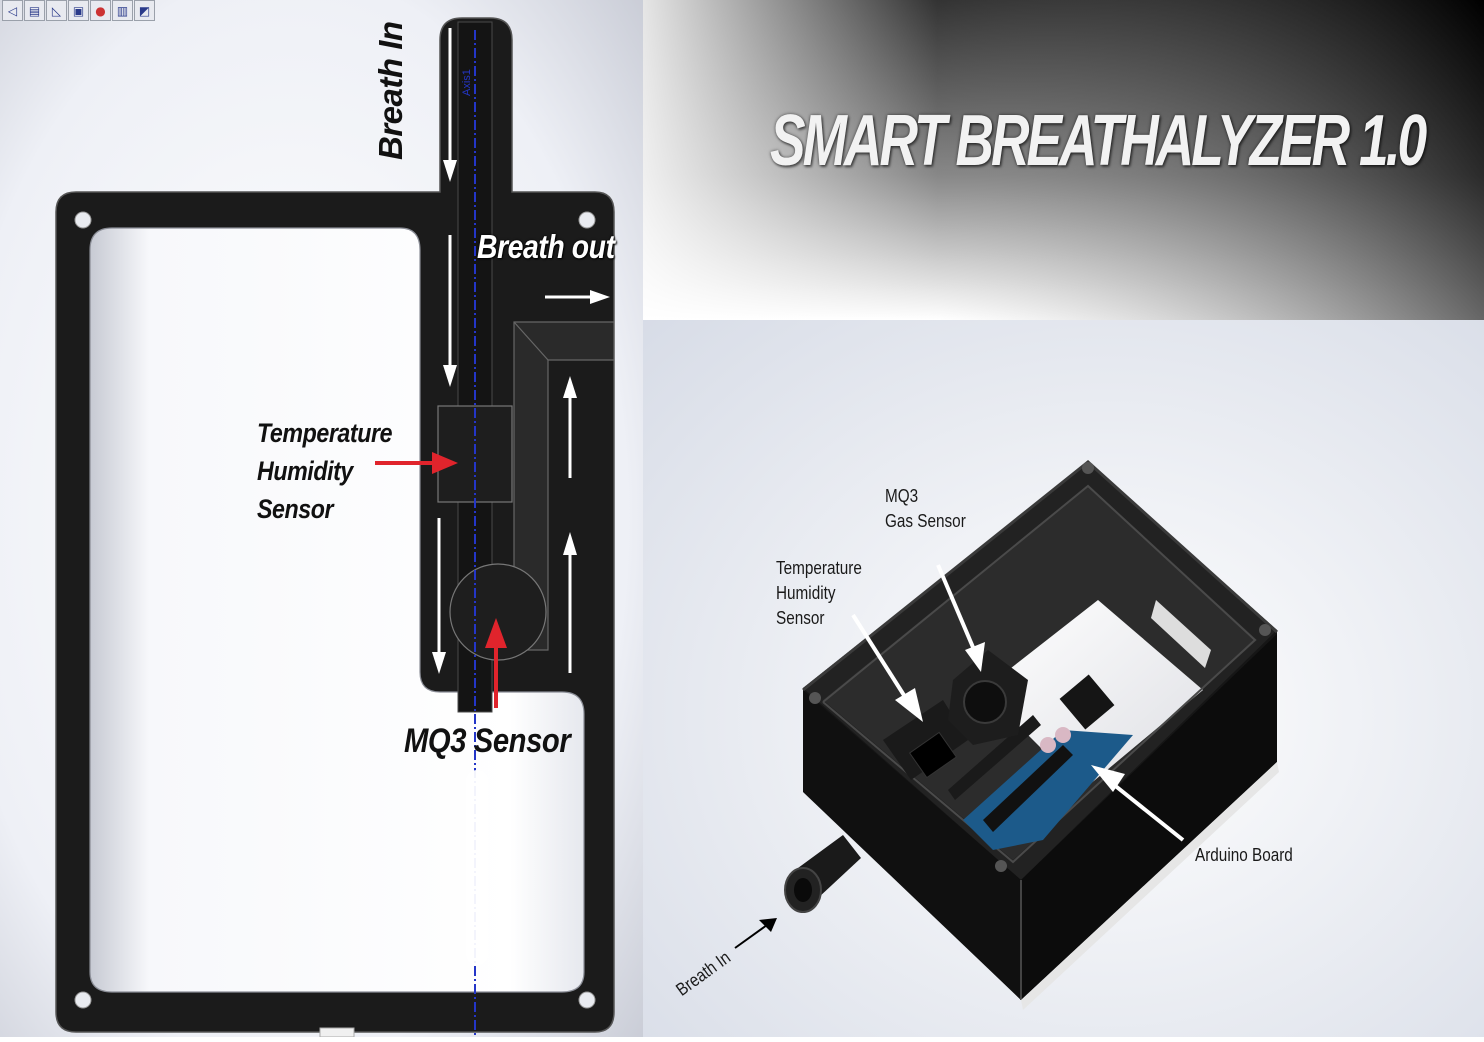  I want to click on breath-in-label: Breath In, so click(390, 90).